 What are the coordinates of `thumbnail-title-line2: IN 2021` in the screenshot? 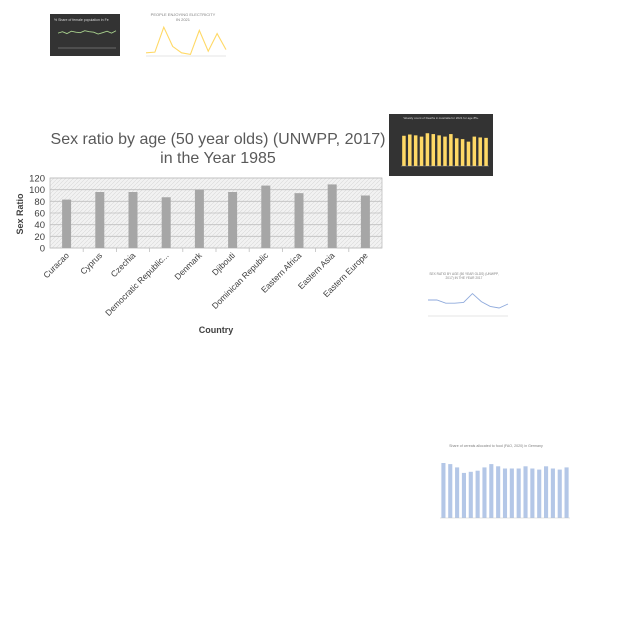 It's located at (183, 19).